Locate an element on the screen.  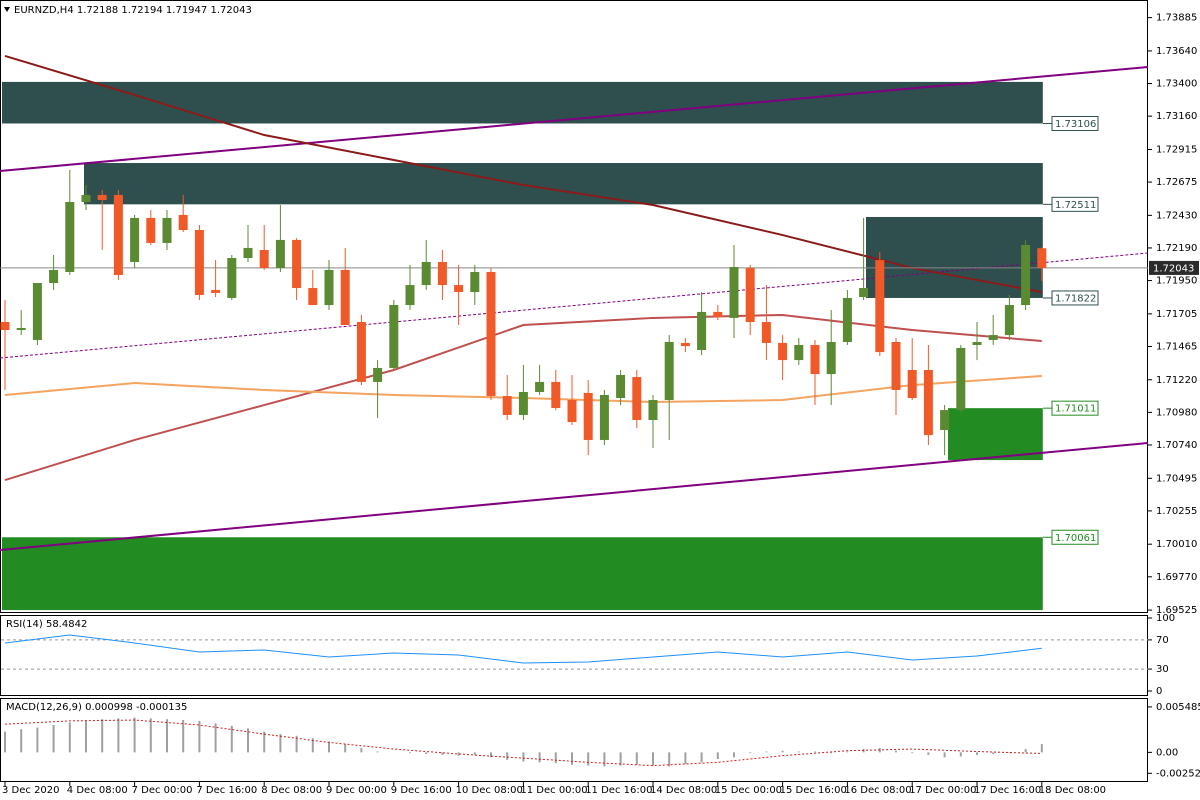
x-tick-label: 7 Dec 00:00 is located at coordinates (162, 790).